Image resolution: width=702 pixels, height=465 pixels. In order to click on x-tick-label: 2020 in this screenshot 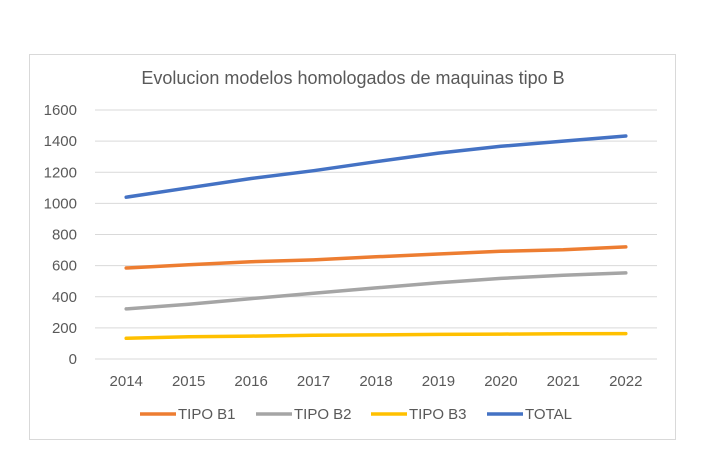, I will do `click(500, 381)`.